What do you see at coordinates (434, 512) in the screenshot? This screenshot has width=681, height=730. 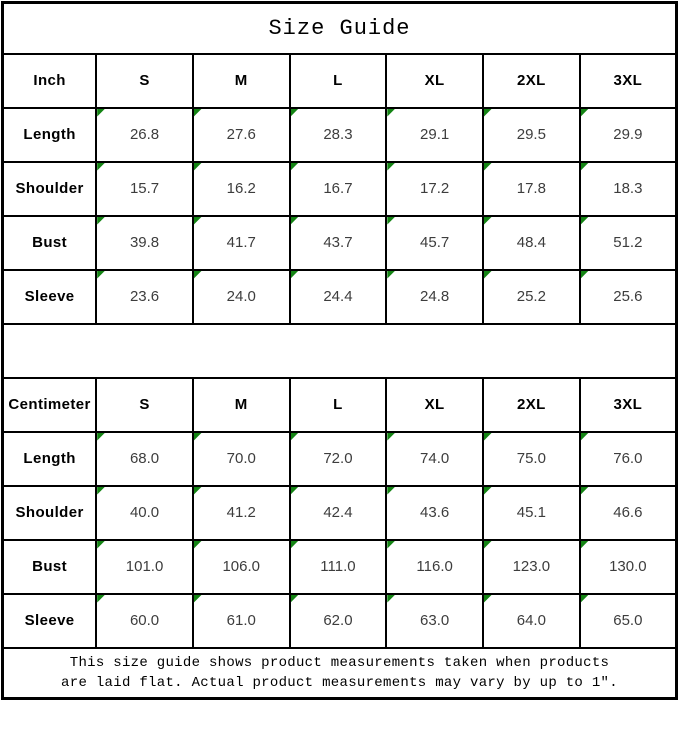 I see `cm-shoulder-xl: 43.6` at bounding box center [434, 512].